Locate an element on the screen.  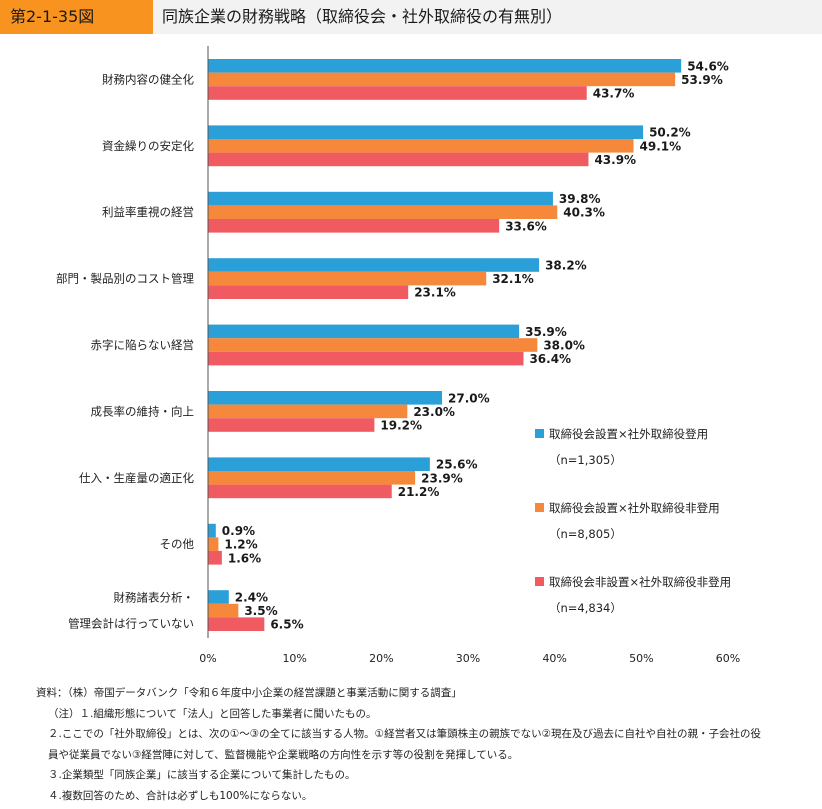
bar-value-label: 38.0% is located at coordinates (564, 346).